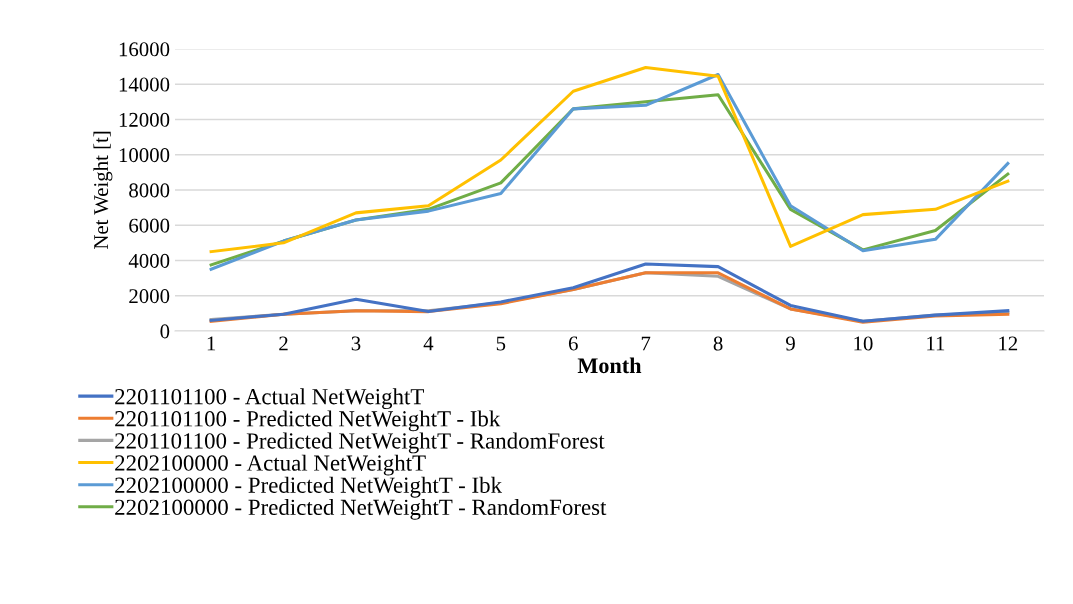  I want to click on legend-label: 2201101100 - Actual NetWeightT, so click(269, 399).